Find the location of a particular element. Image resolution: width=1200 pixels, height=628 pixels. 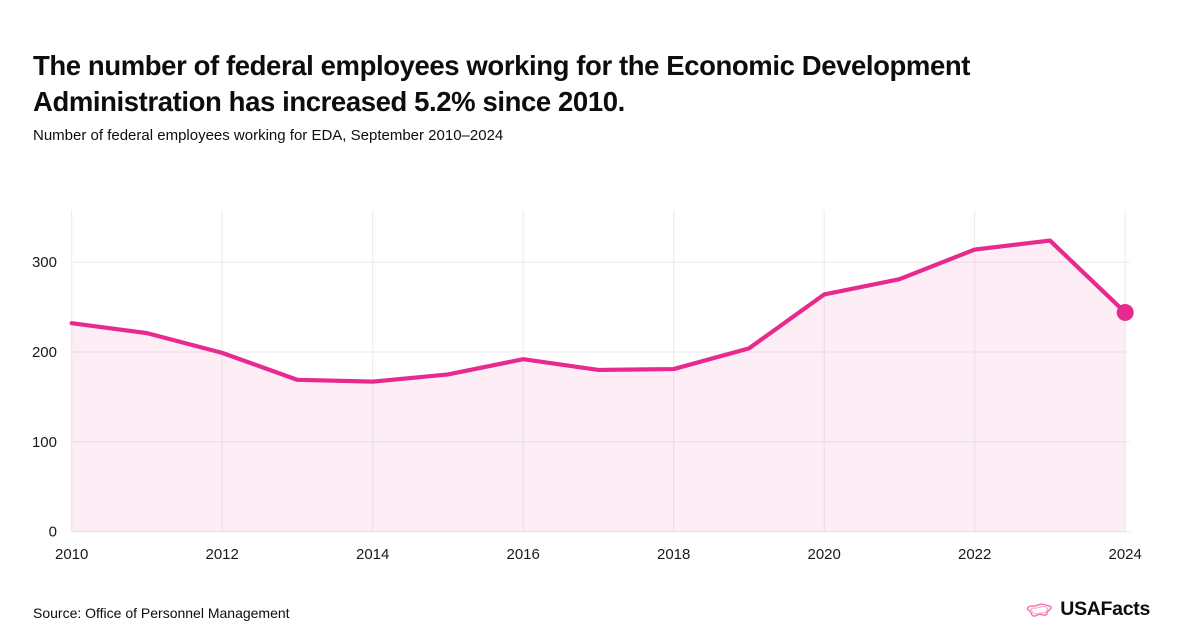

x-tick-label: 2012 is located at coordinates (222, 554).